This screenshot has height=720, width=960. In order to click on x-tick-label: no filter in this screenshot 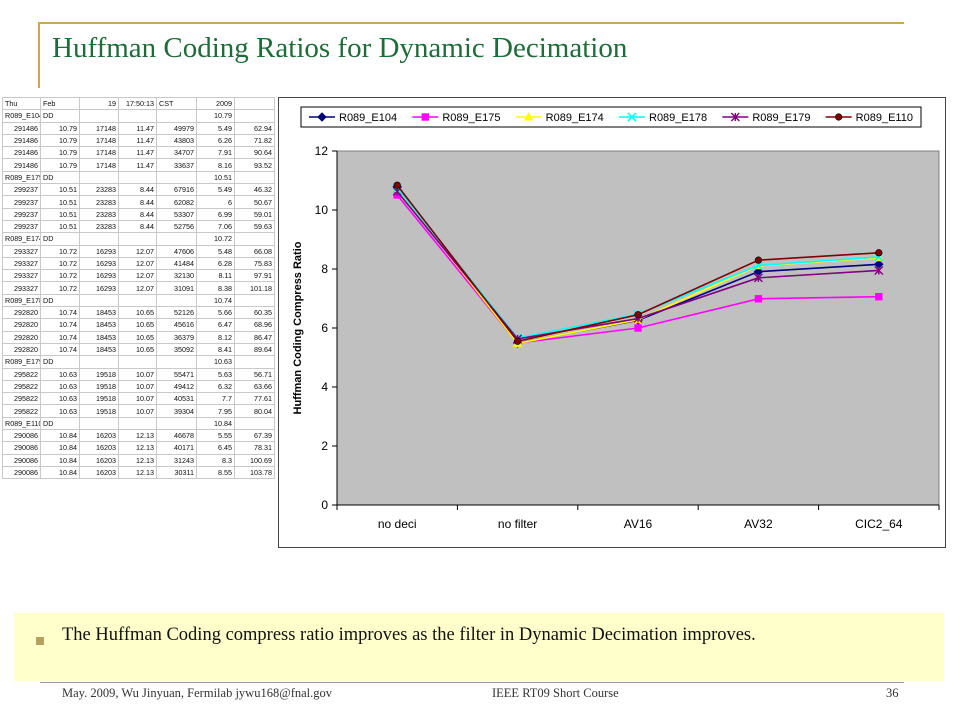, I will do `click(517, 524)`.